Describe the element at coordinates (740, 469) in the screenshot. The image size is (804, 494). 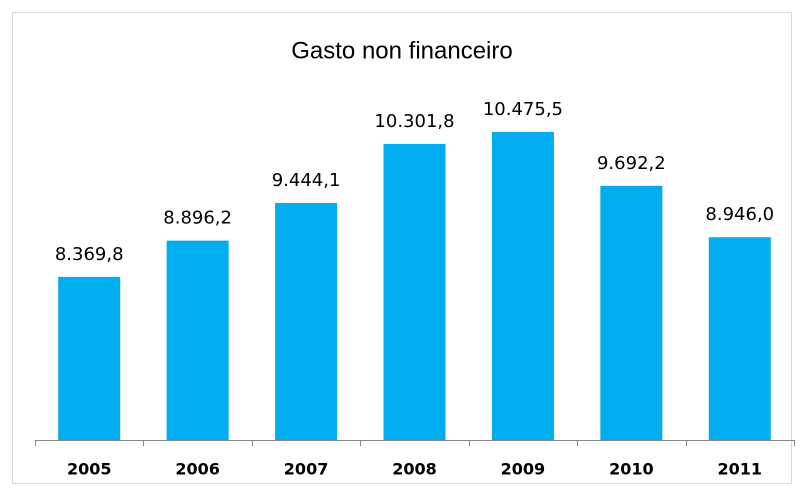
I see `x-tick-label: 2011` at that location.